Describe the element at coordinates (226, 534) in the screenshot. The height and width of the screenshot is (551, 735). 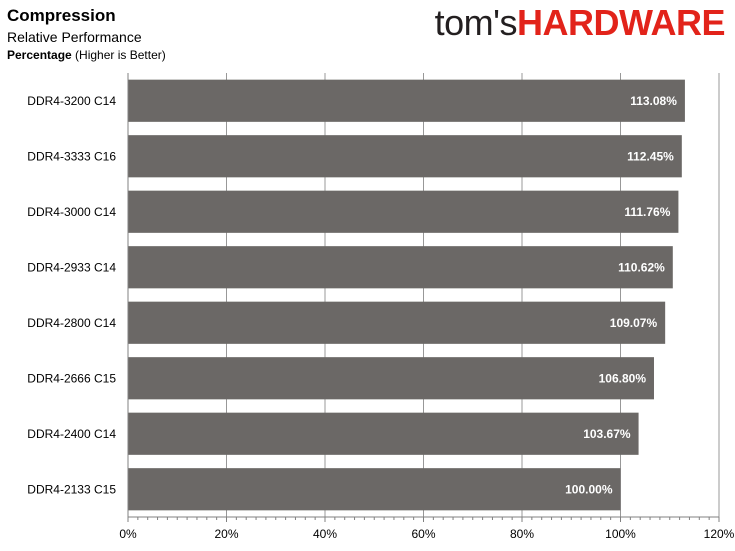
I see `x-tick-label-1: 20%` at that location.